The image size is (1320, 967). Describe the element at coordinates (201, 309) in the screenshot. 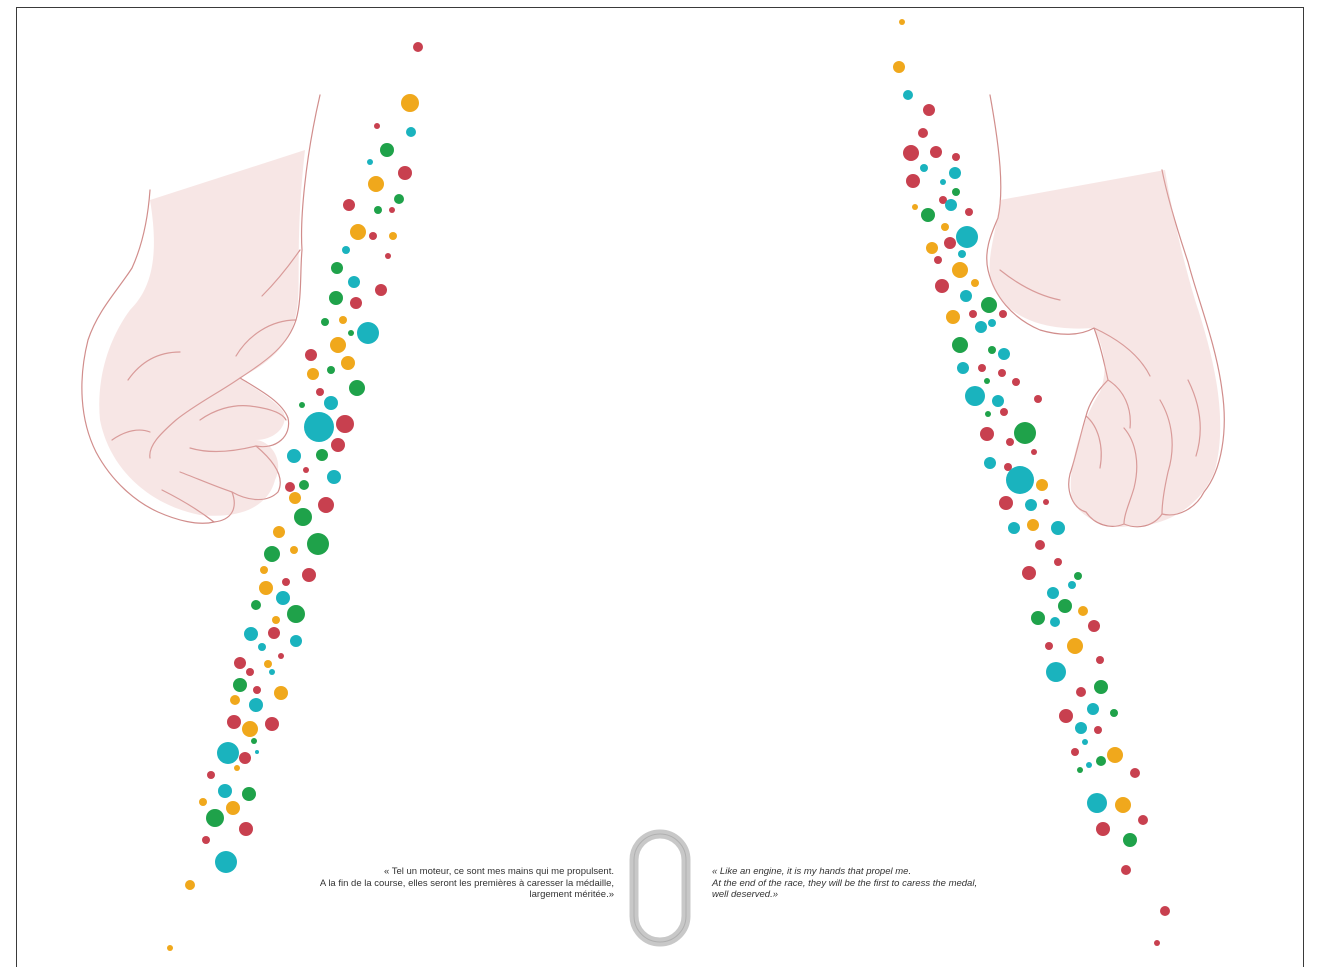

I see `left-hand-illustration` at that location.